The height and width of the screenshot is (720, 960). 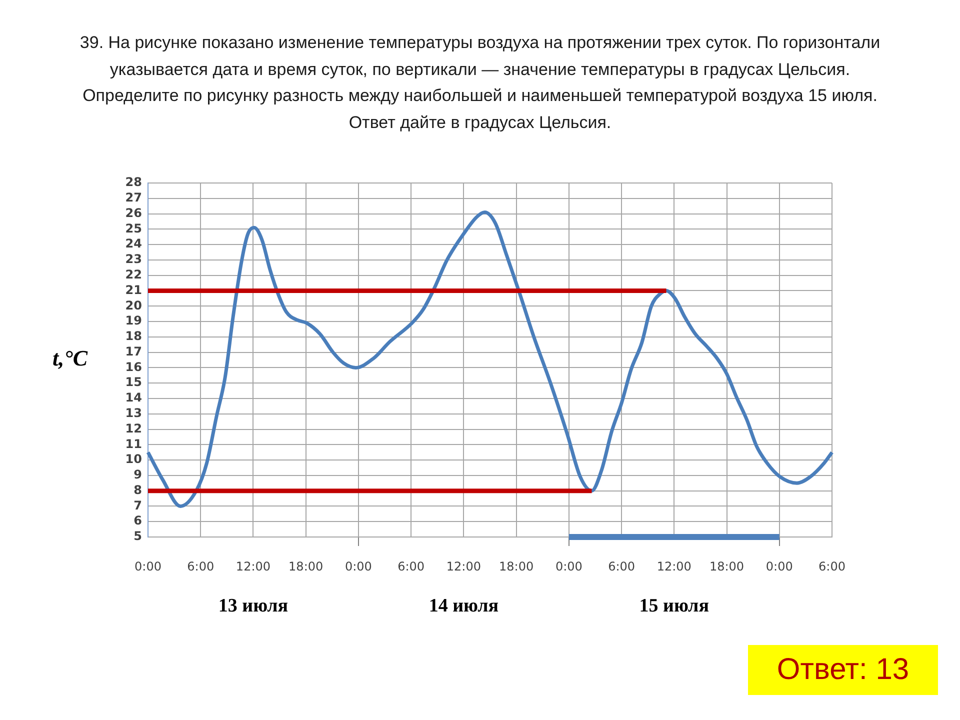 I want to click on y-tick-label: 7, so click(x=138, y=505).